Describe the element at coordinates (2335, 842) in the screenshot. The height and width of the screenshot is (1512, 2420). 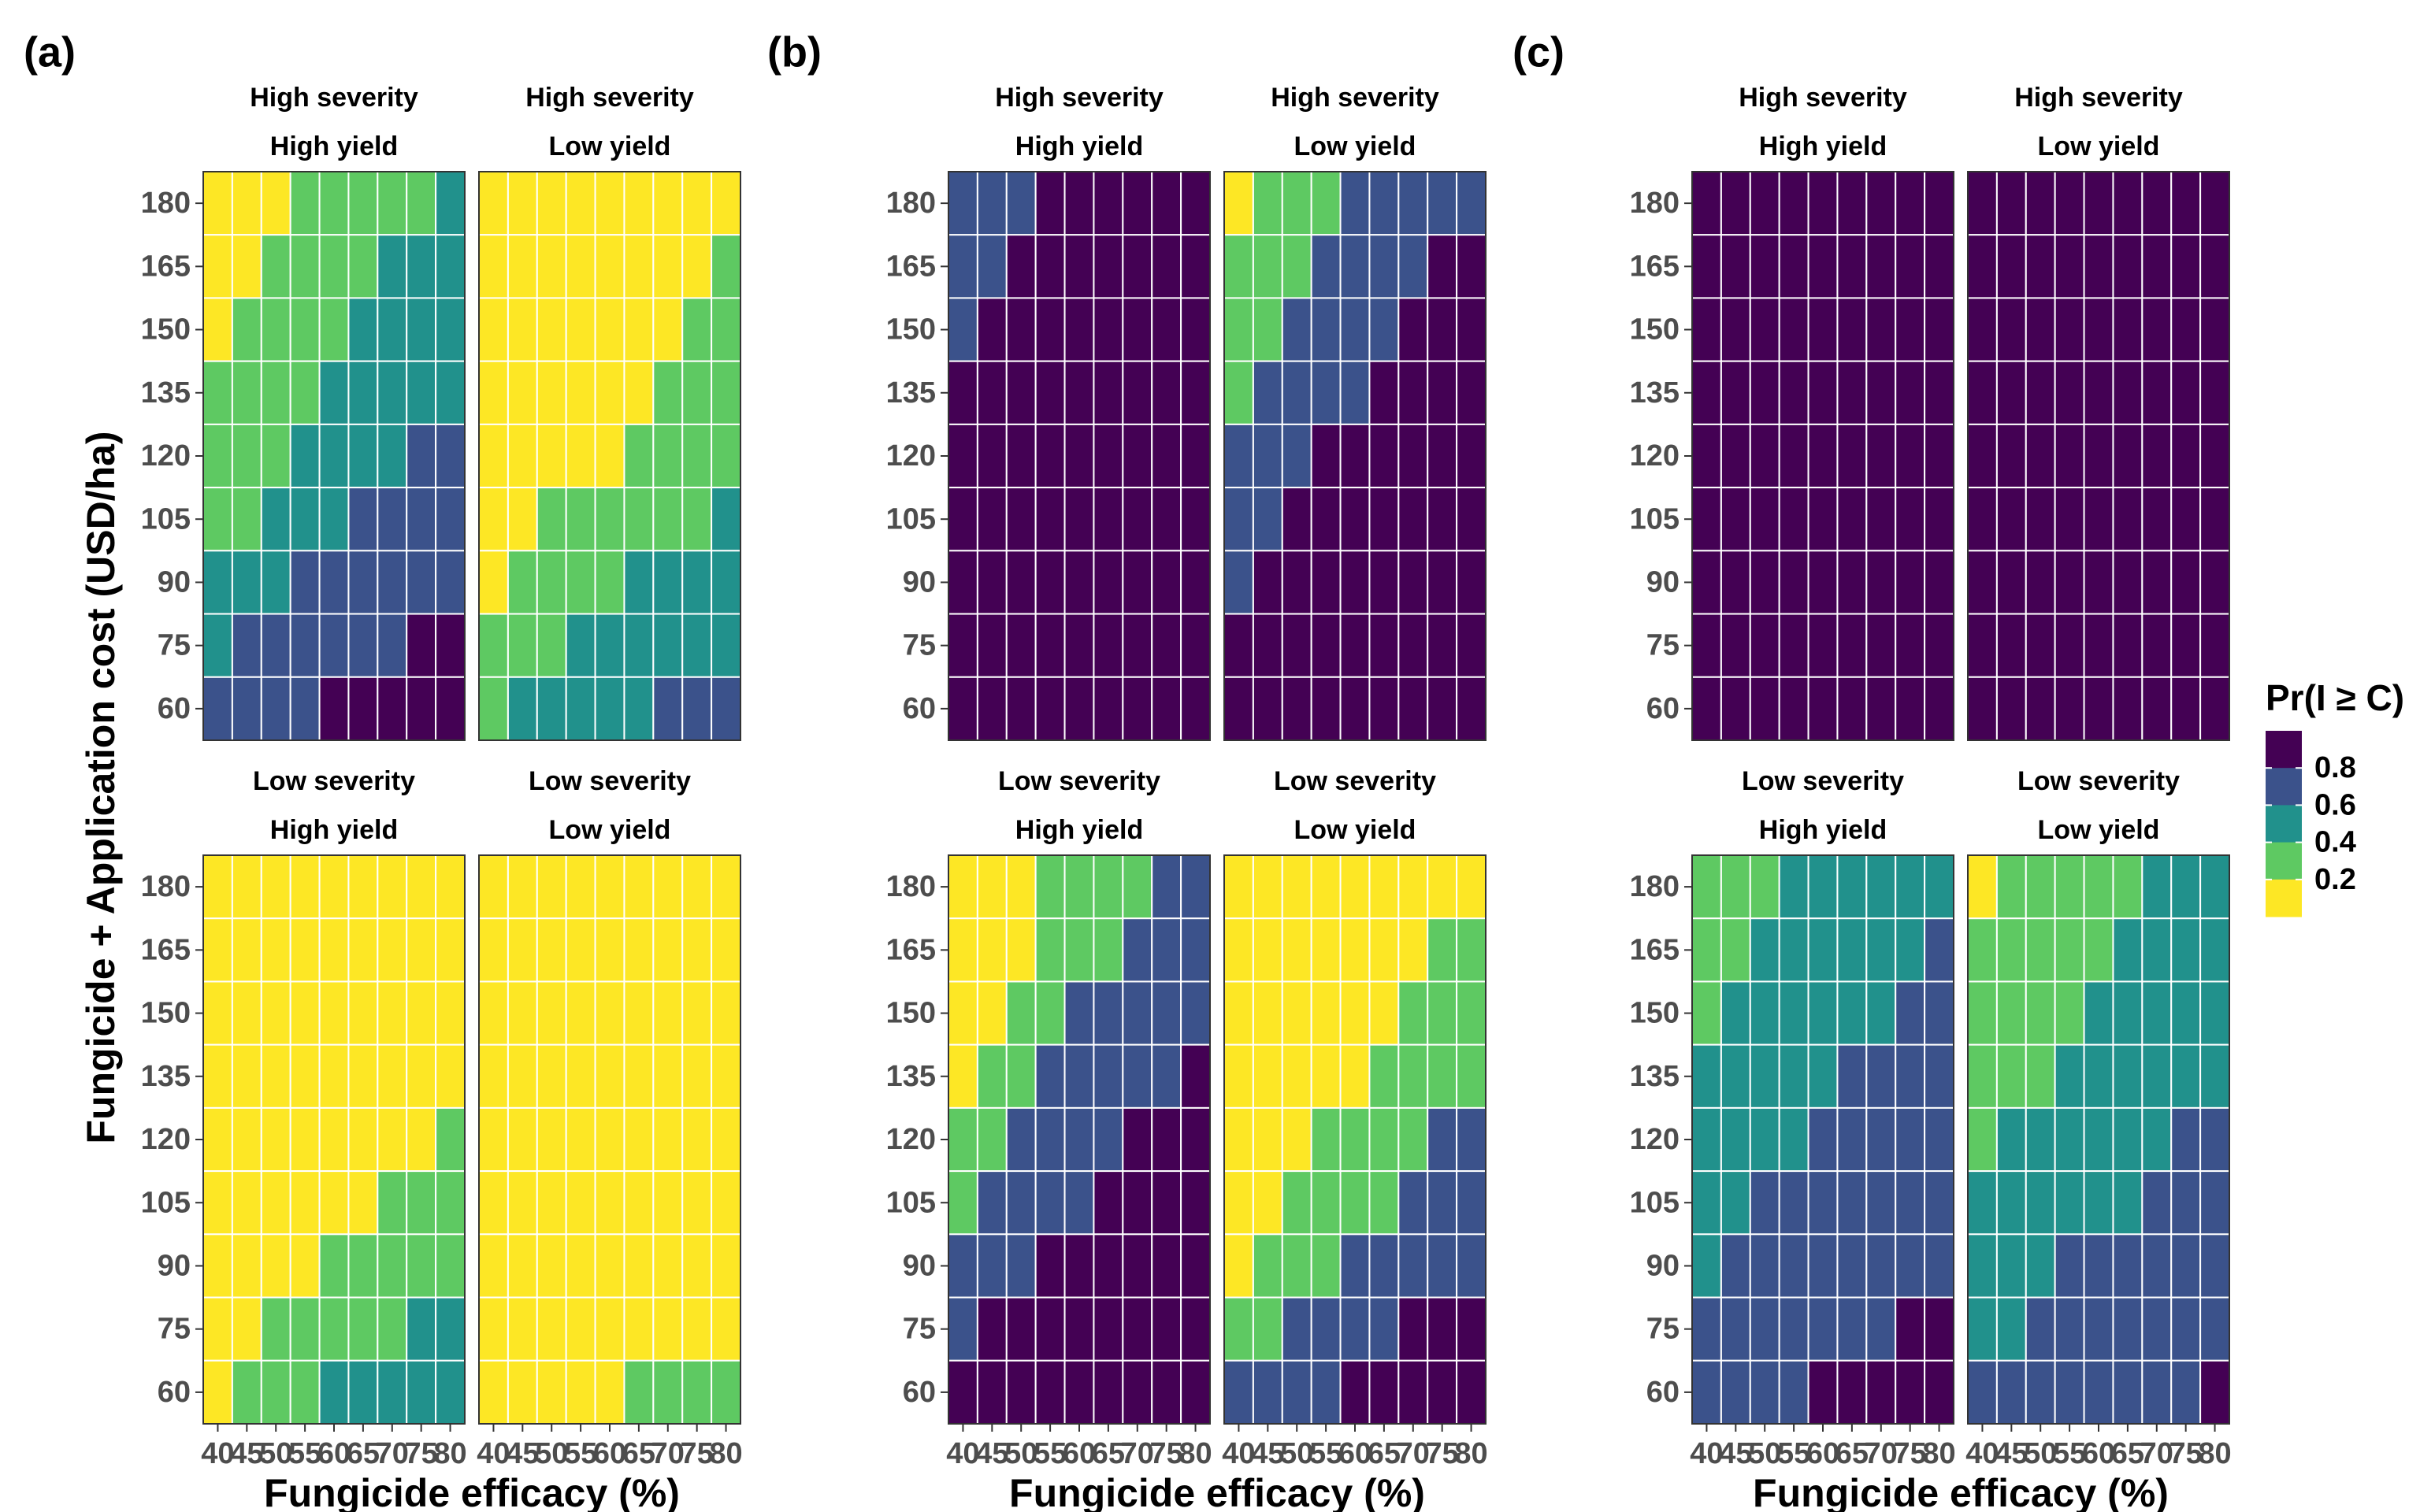
I see `legend-label: 0.4` at that location.